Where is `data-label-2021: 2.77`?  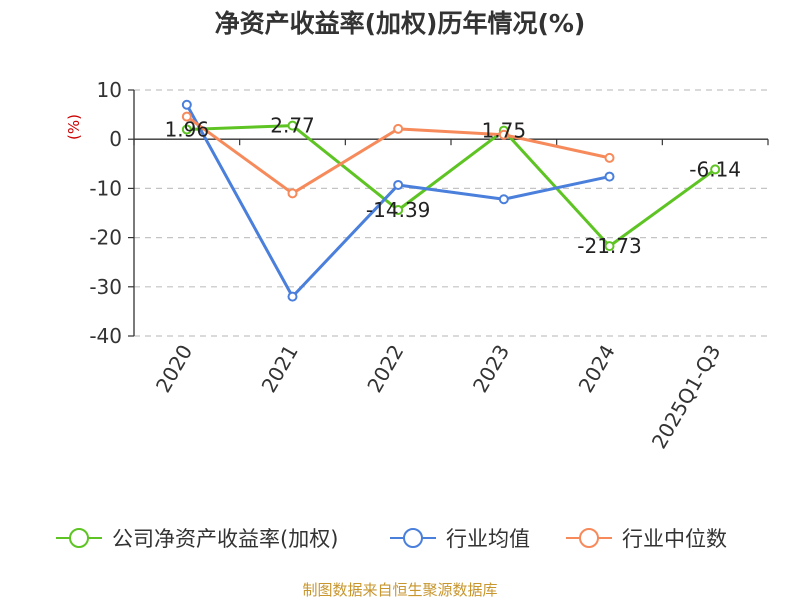 data-label-2021: 2.77 is located at coordinates (292, 126).